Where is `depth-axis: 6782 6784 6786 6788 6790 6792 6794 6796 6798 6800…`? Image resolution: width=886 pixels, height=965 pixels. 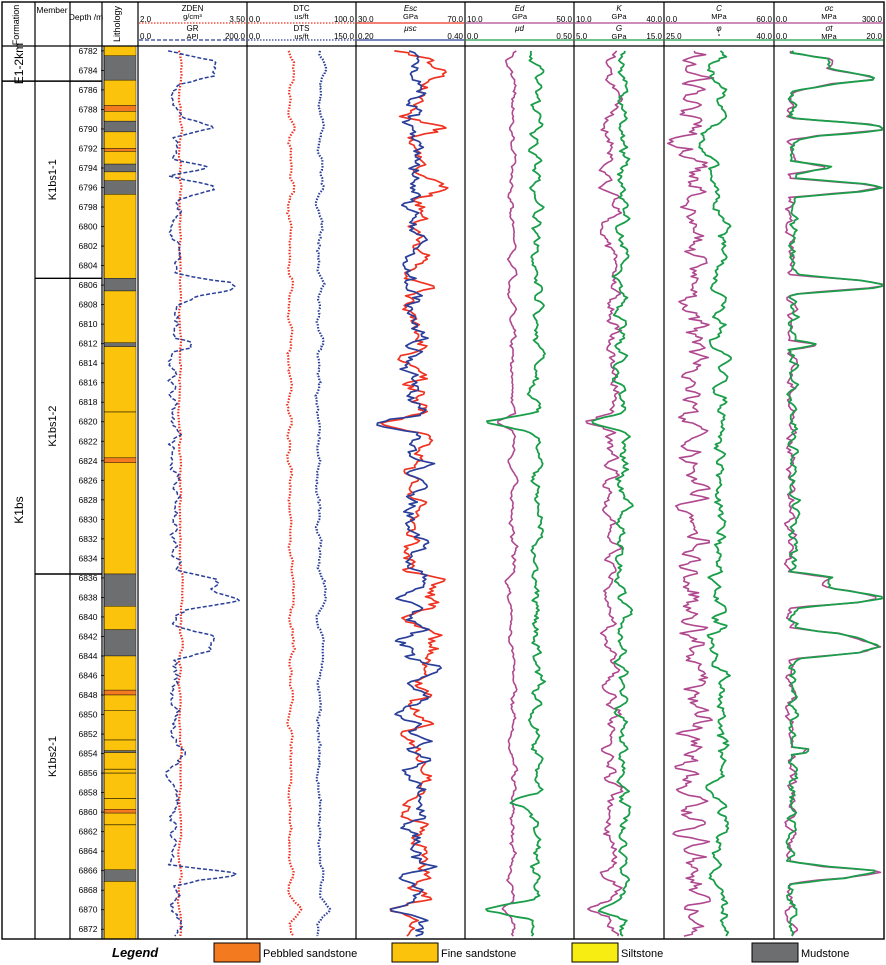 depth-axis: 6782 6784 6786 6788 6790 6792 6794 6796 6798 6800… is located at coordinates (91, 490).